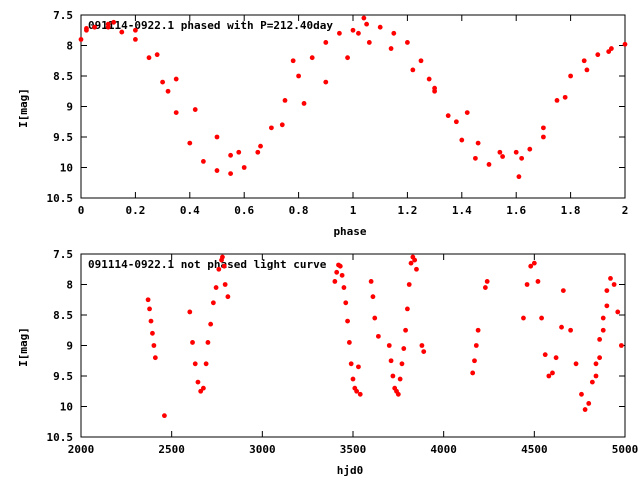 The height and width of the screenshot is (480, 640). Describe the element at coordinates (63, 15) in the screenshot. I see `y-tick-label: 7.5` at that location.